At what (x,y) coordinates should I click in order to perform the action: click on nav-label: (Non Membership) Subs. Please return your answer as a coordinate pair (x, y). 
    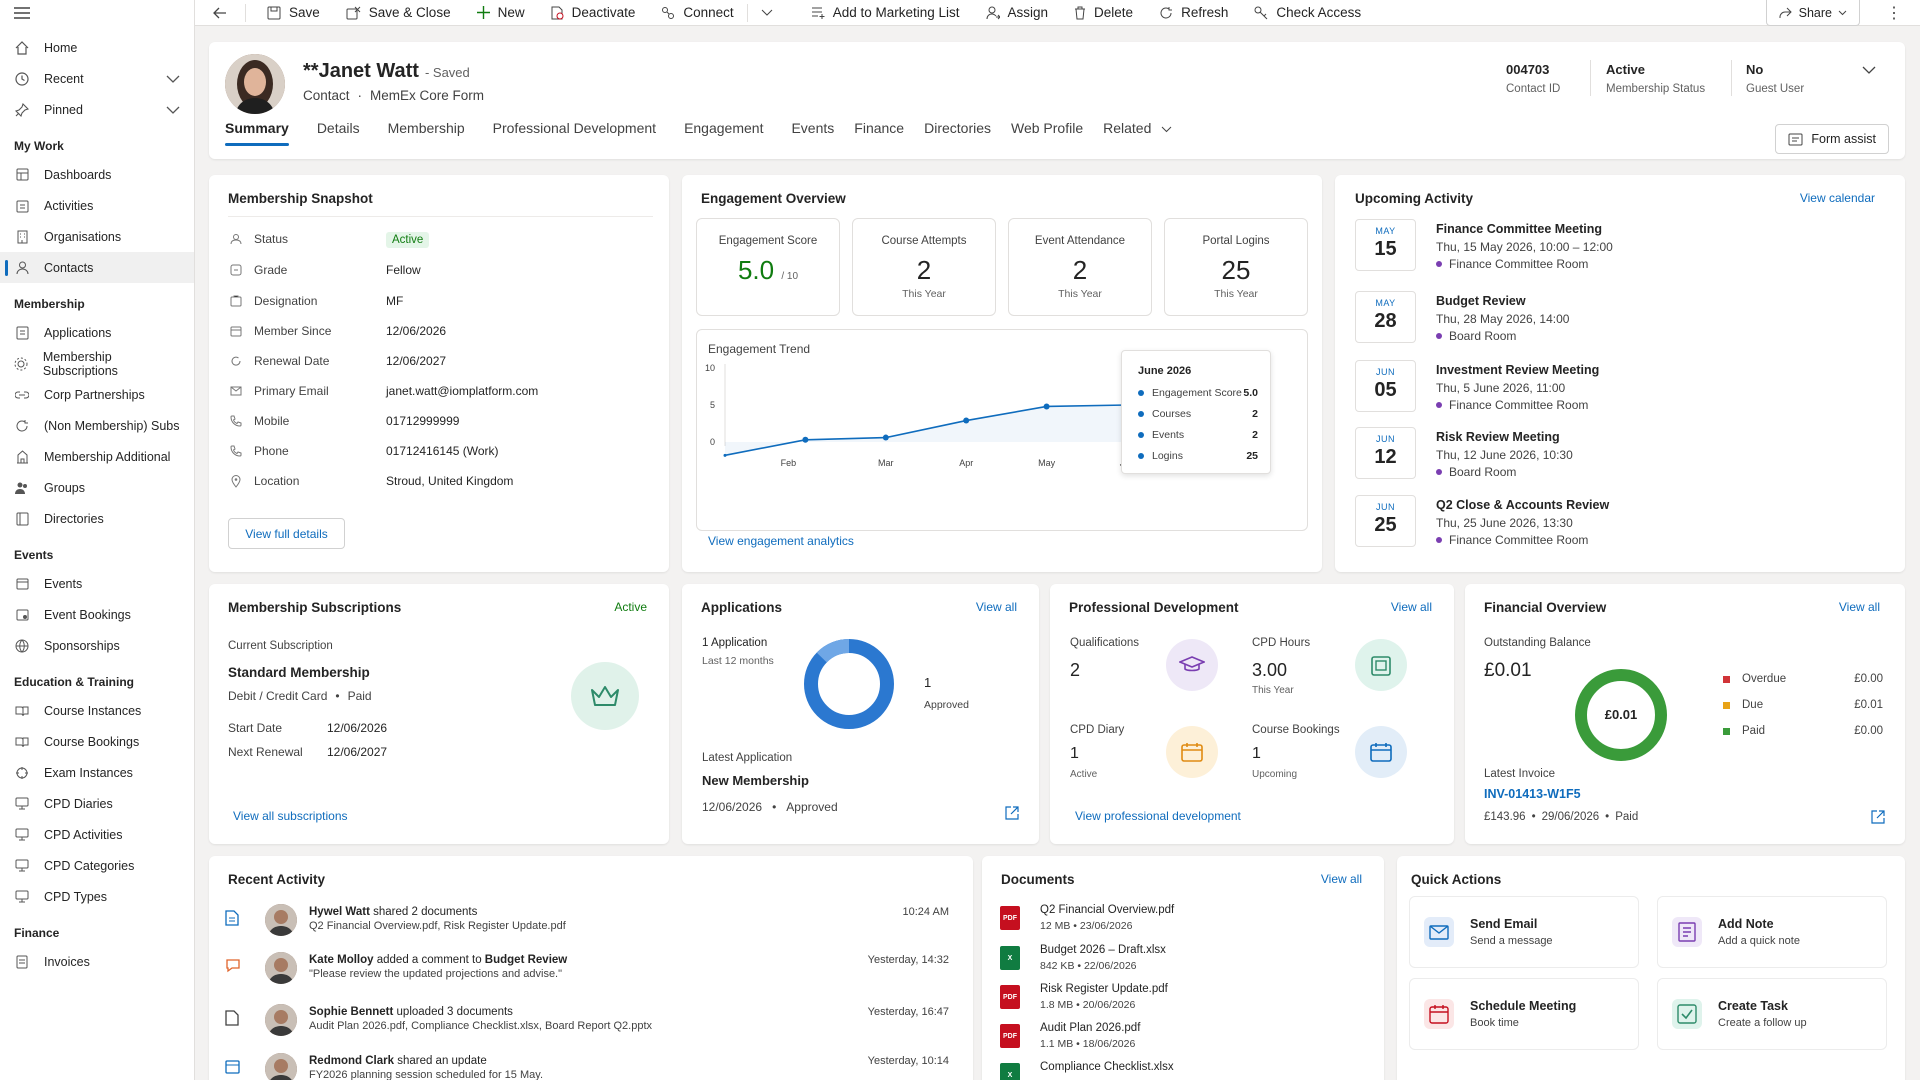
    Looking at the image, I should click on (112, 425).